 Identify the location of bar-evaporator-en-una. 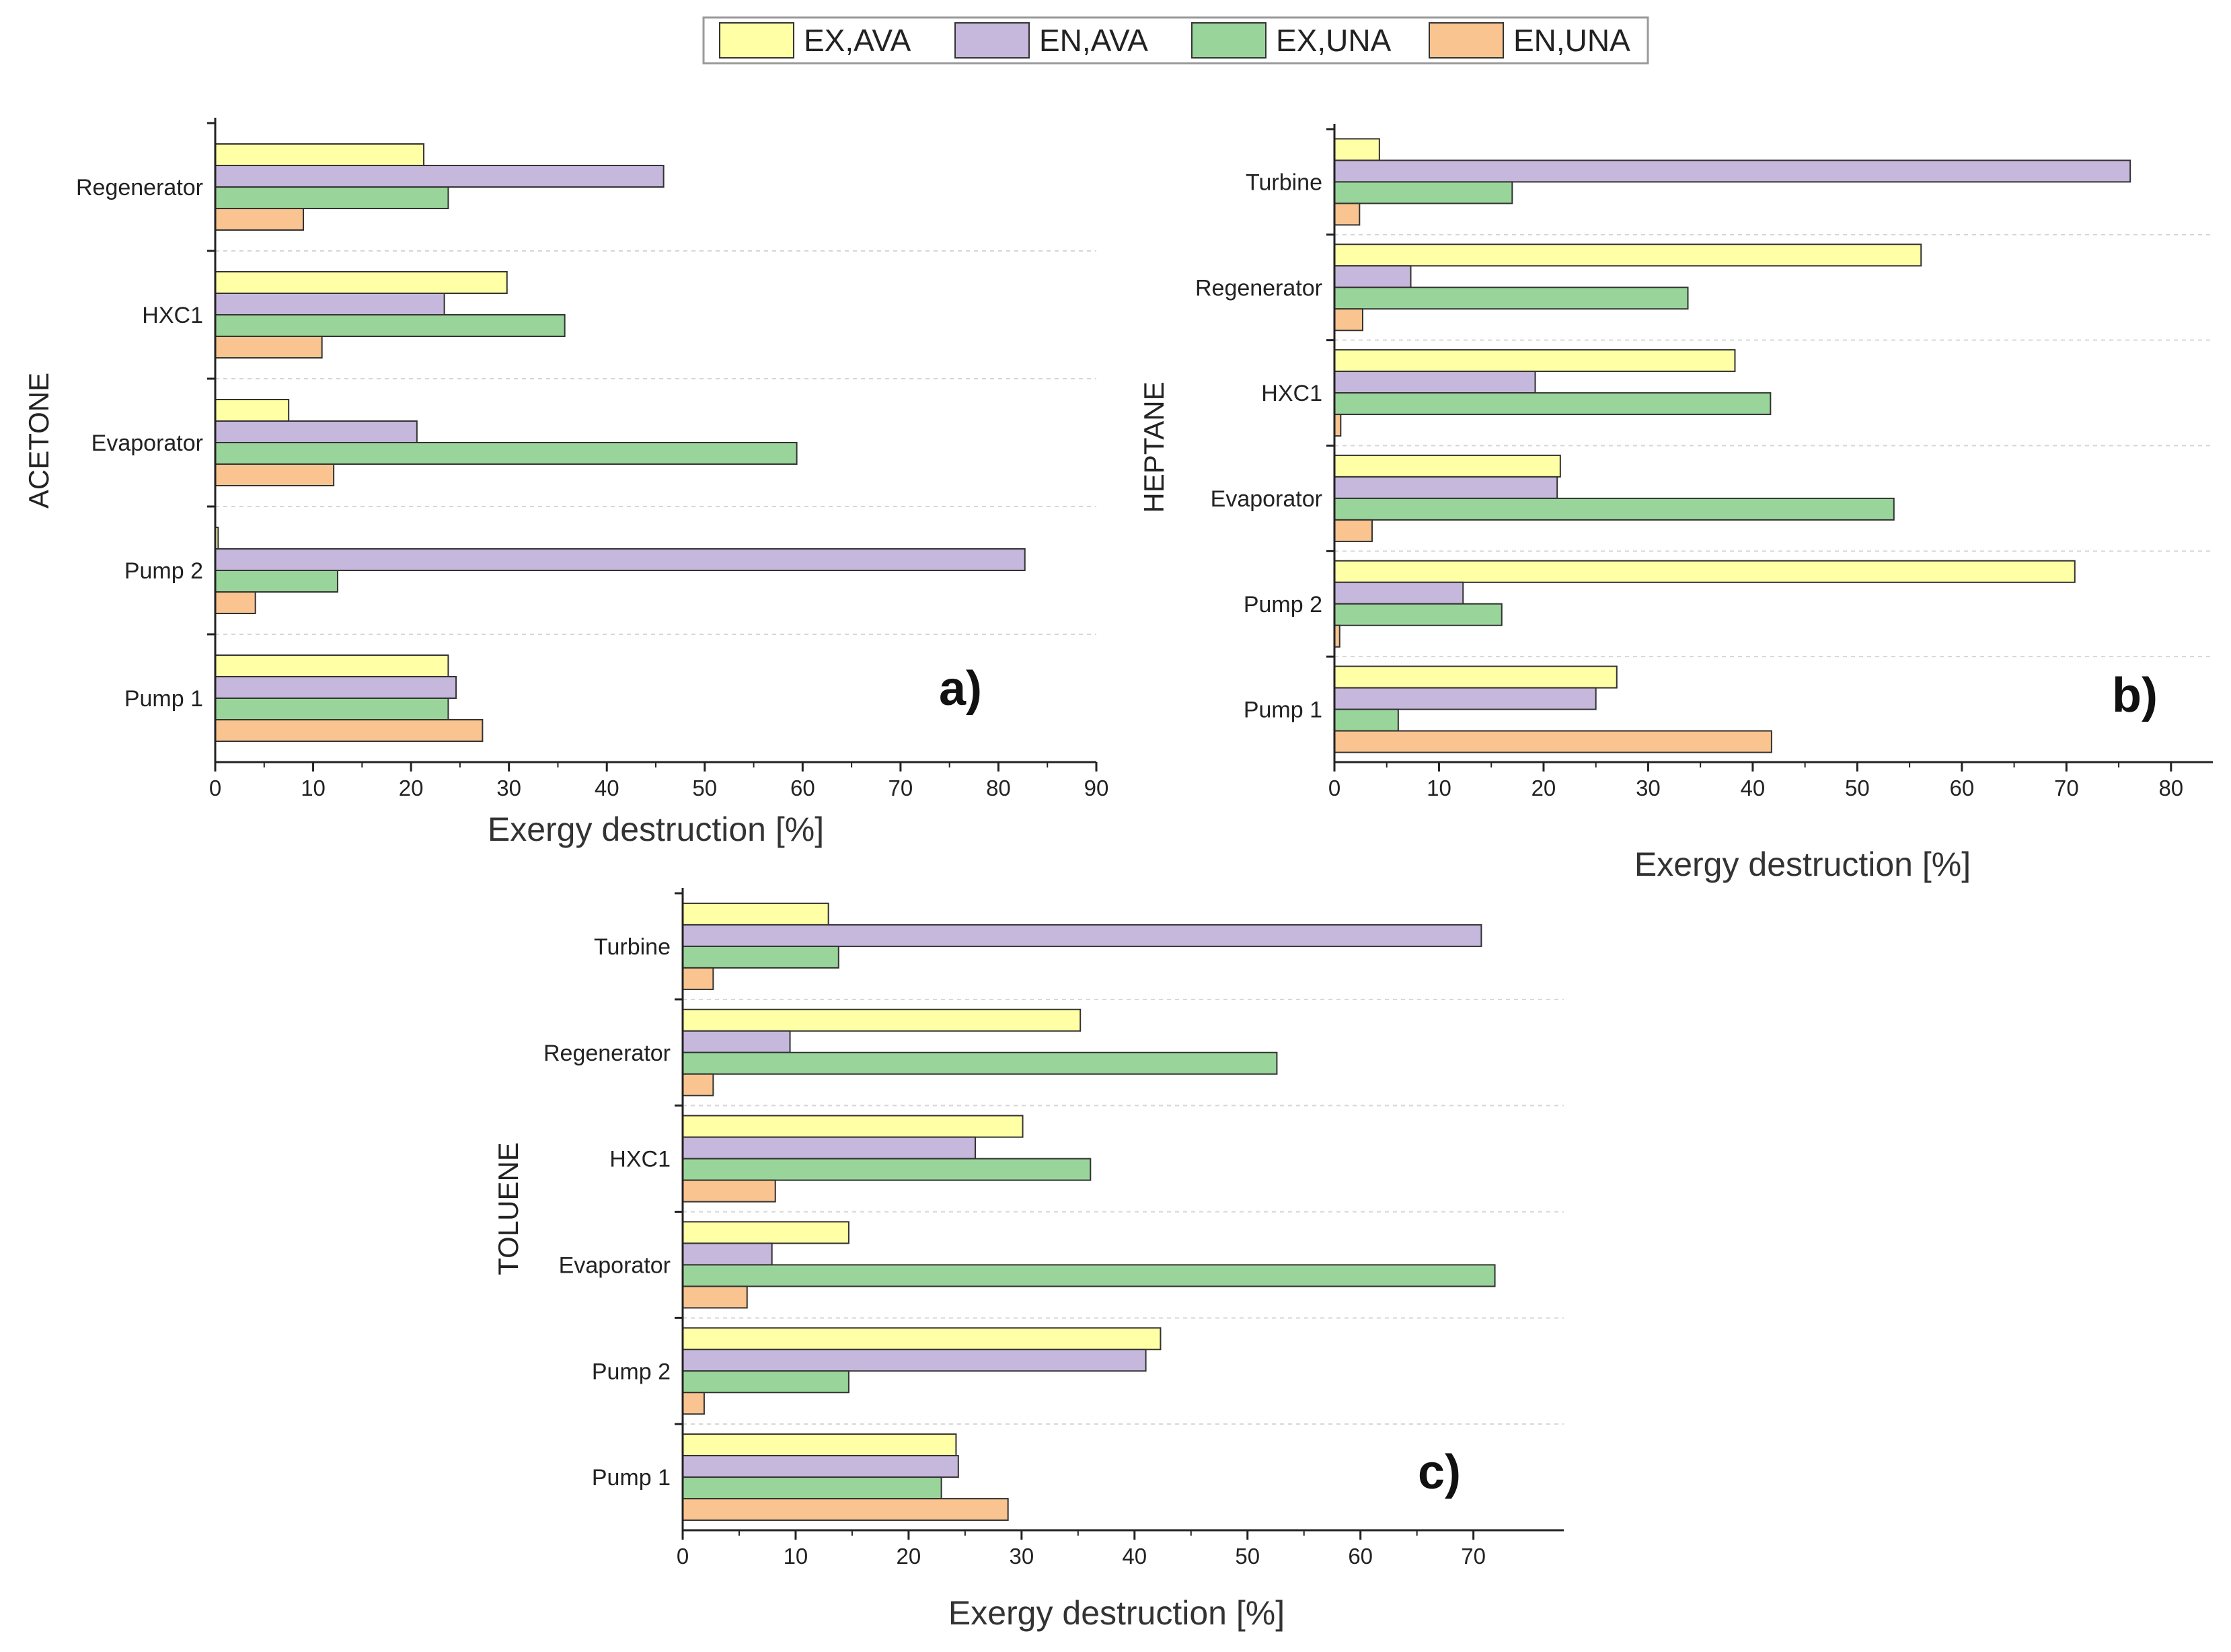
(1354, 530).